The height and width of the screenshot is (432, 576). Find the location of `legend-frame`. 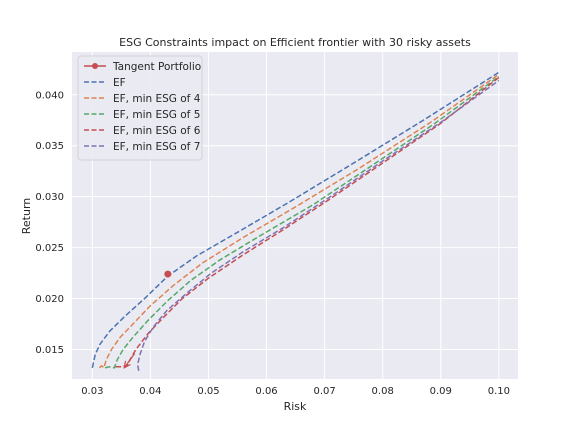

legend-frame is located at coordinates (140, 108).